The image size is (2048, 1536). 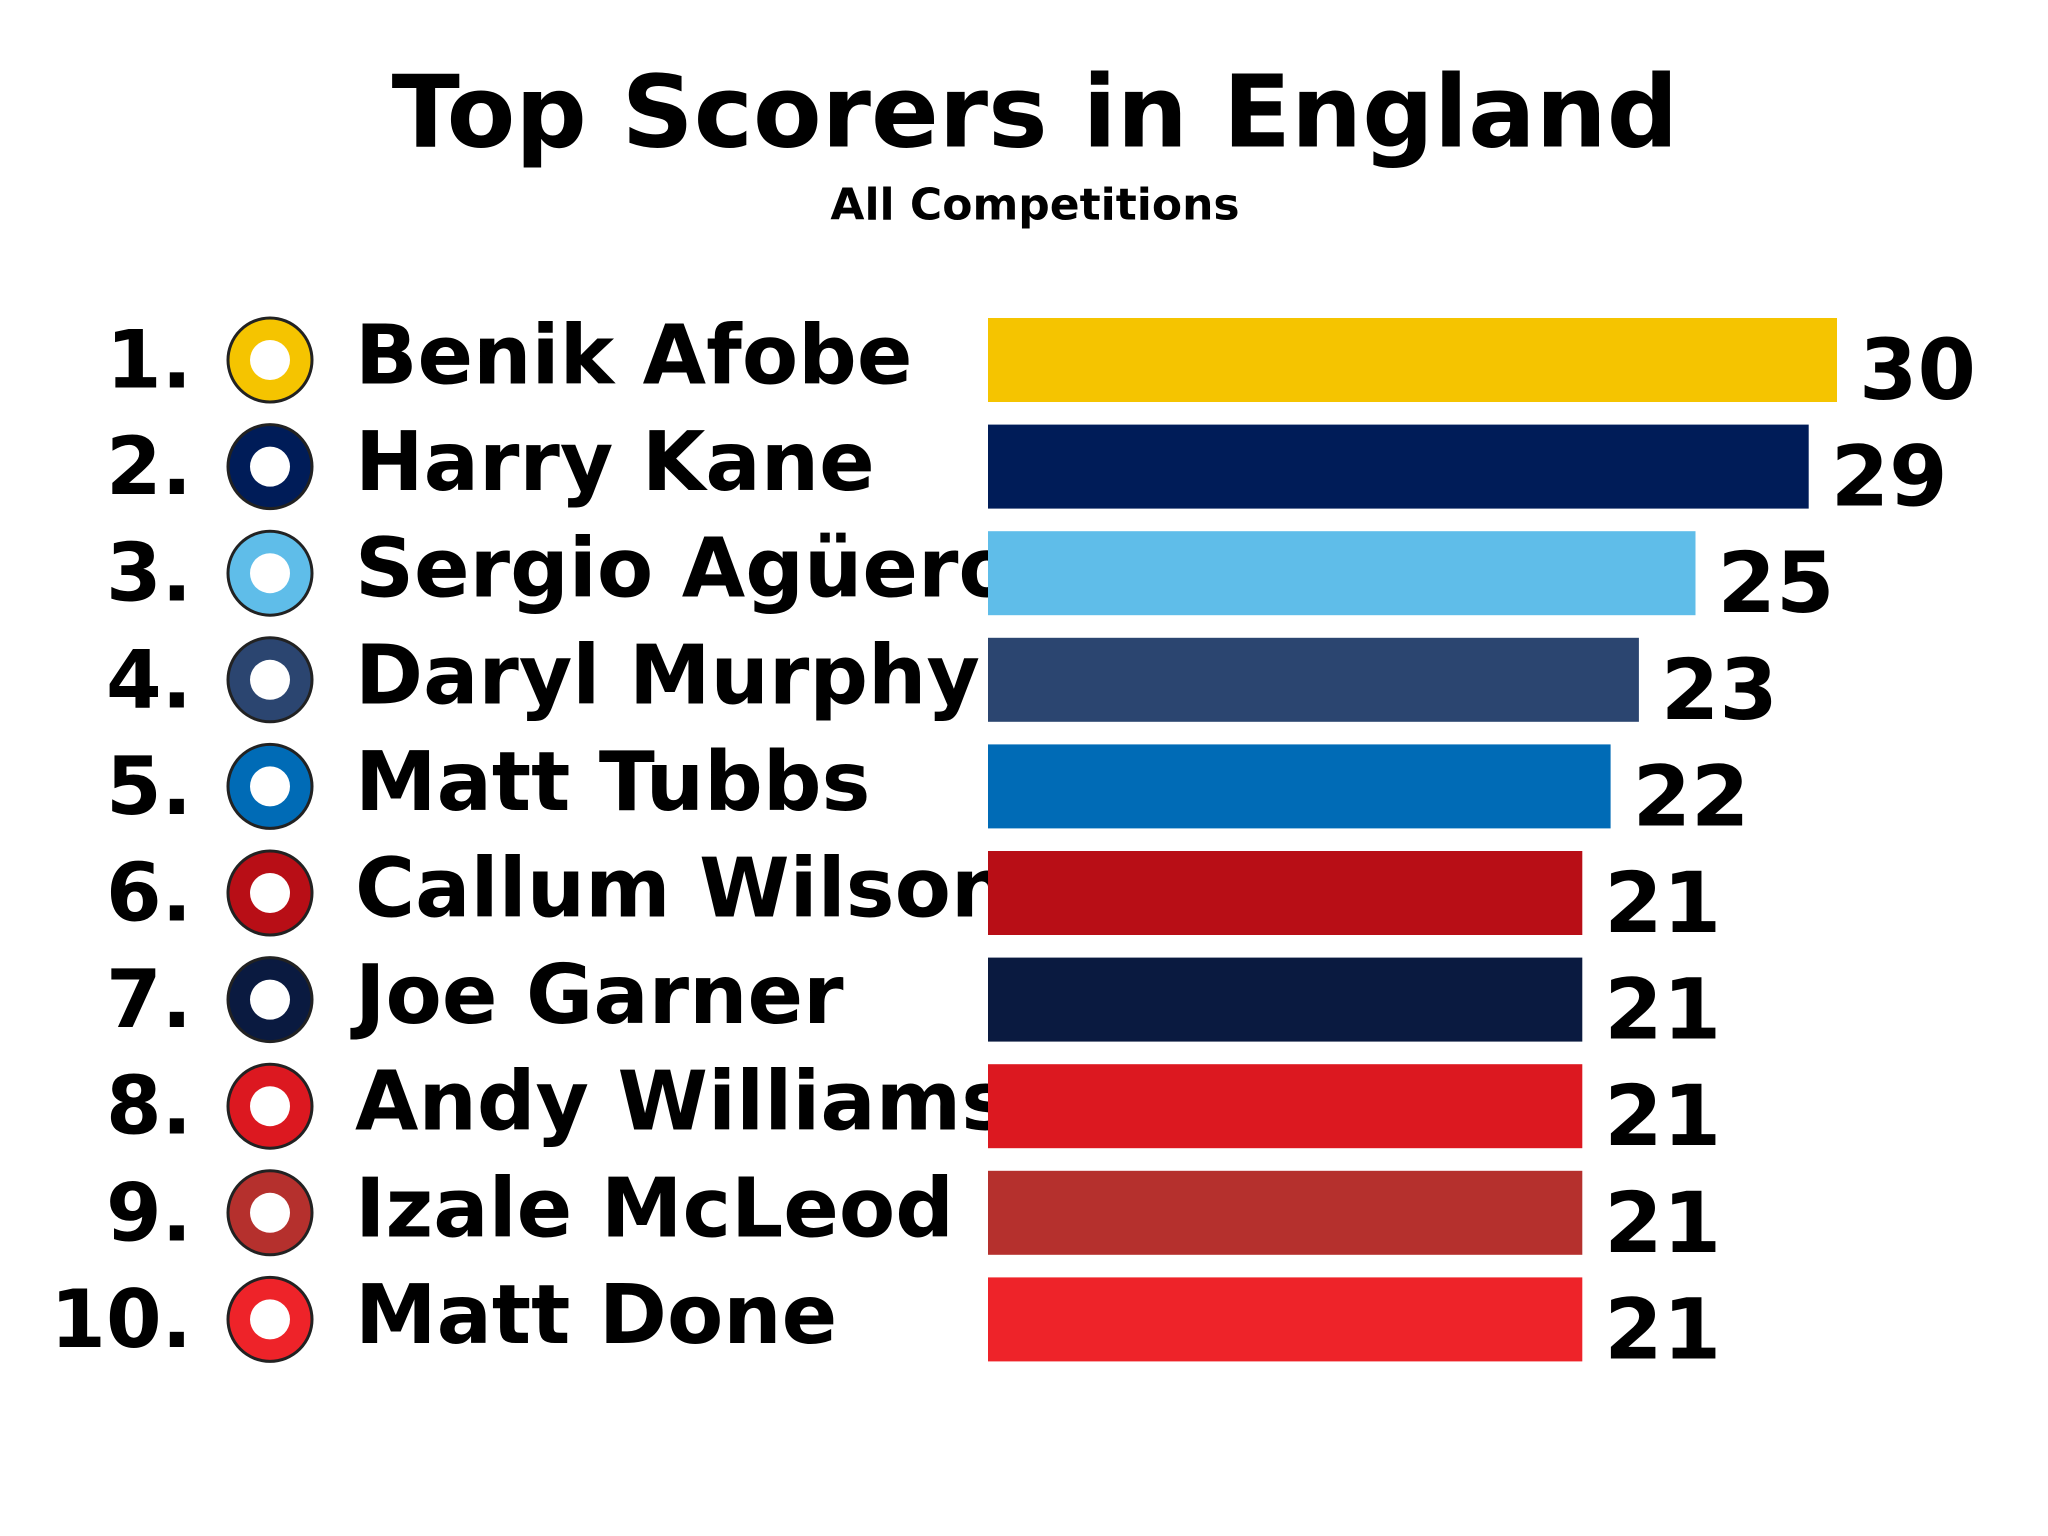 What do you see at coordinates (149, 999) in the screenshot?
I see `rank-label: 7.` at bounding box center [149, 999].